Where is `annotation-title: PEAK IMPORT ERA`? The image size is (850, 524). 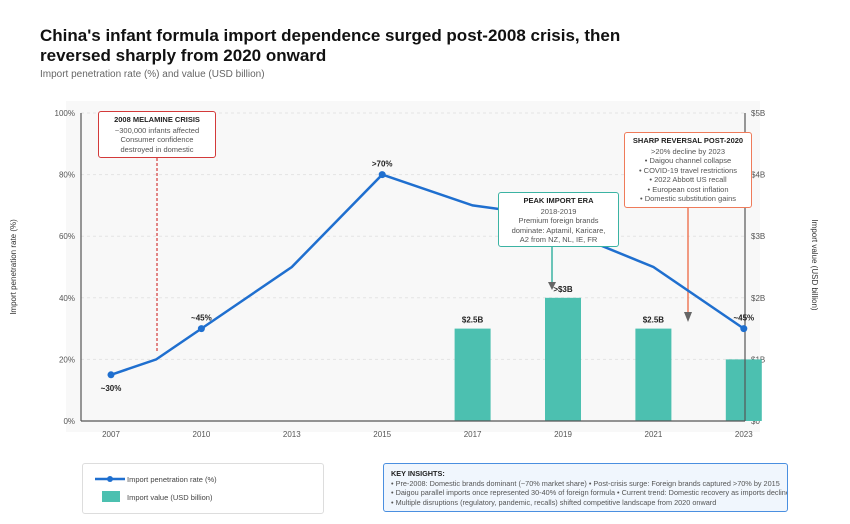
annotation-title: PEAK IMPORT ERA is located at coordinates (558, 200).